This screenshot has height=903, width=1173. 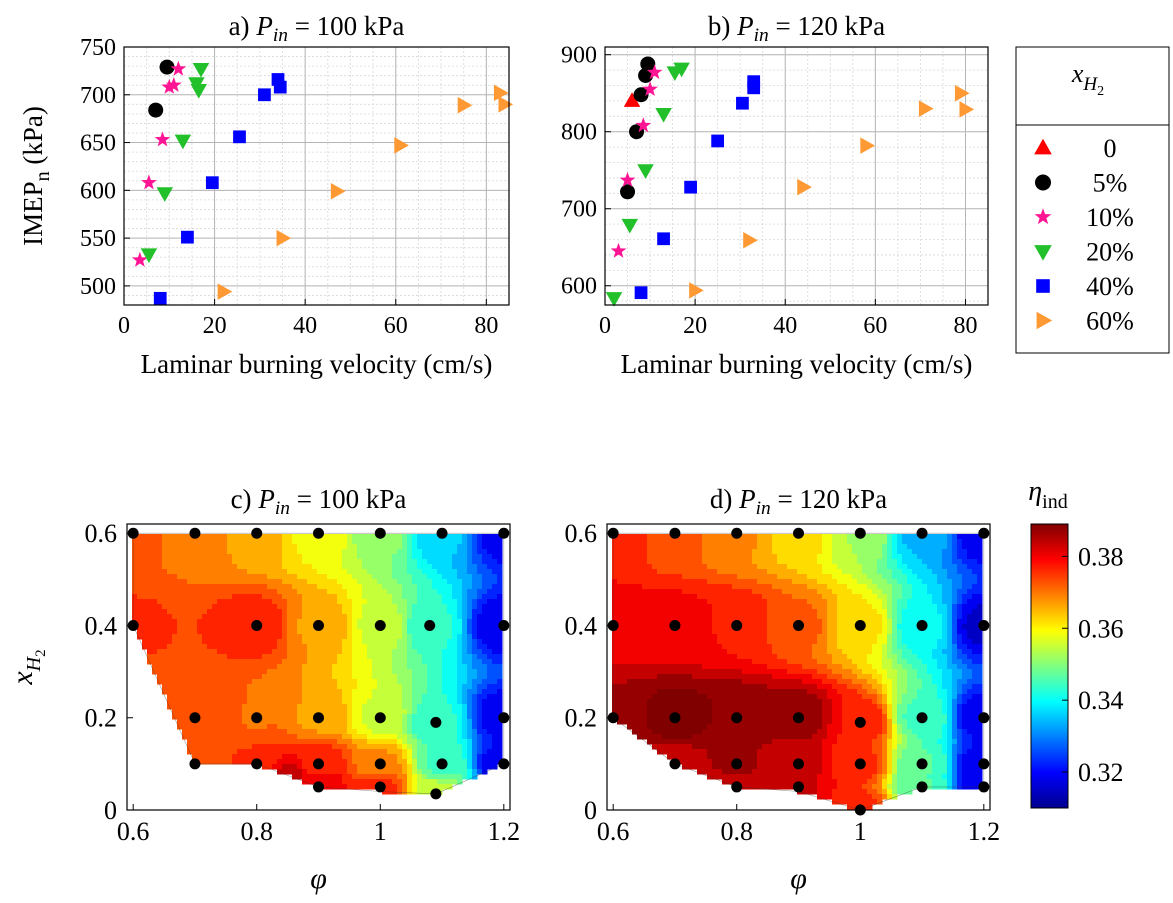 I want to click on y-tick-label: 900, so click(x=579, y=56).